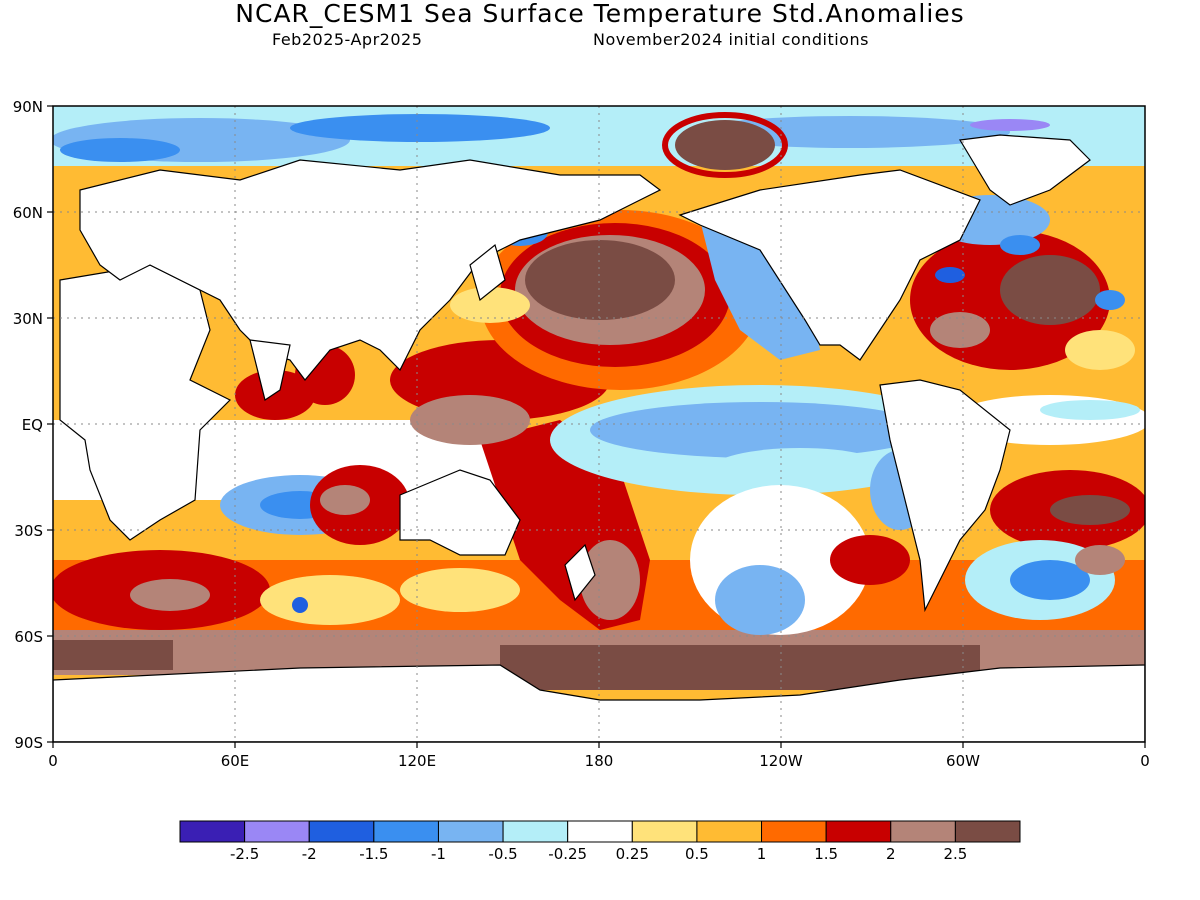  Describe the element at coordinates (244, 854) in the screenshot. I see `colorbar-label: -2.5` at that location.